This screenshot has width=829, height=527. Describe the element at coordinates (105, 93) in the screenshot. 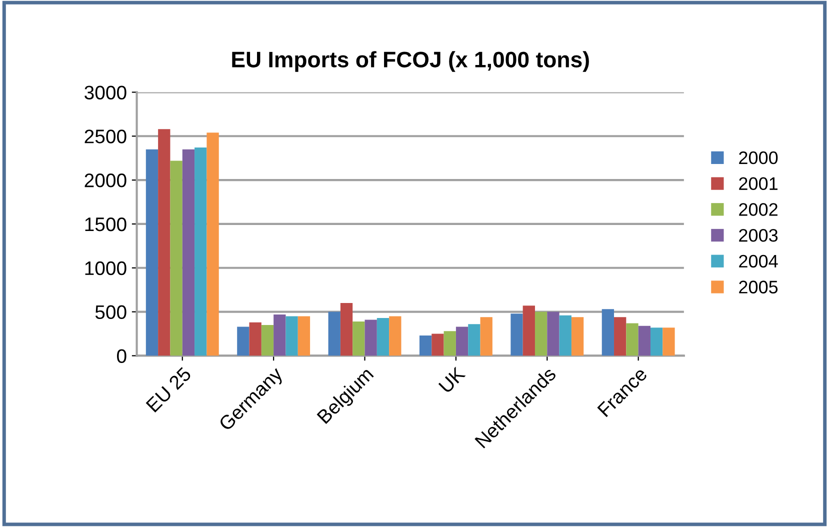

I see `y-tick-label: 3000` at that location.